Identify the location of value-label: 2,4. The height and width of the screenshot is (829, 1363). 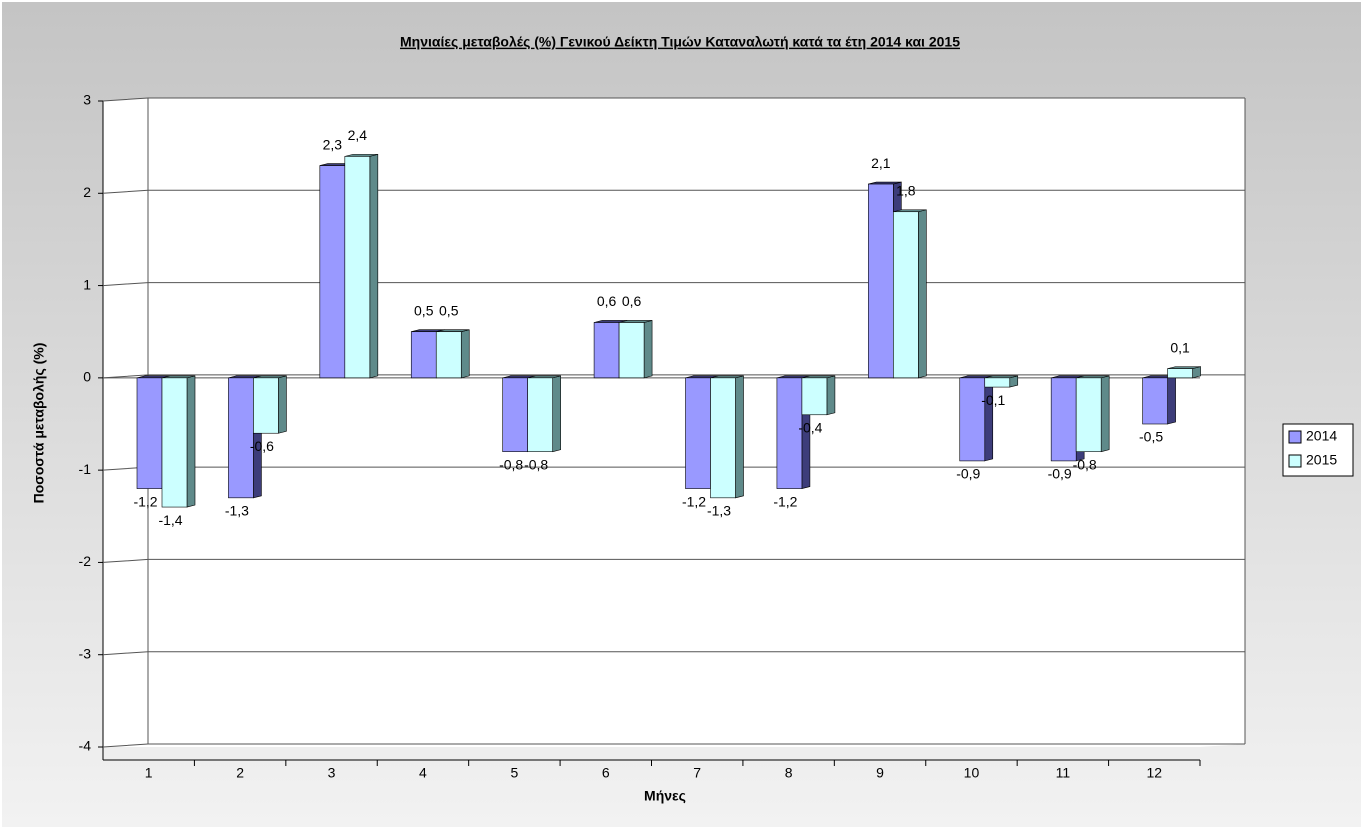
(358, 135).